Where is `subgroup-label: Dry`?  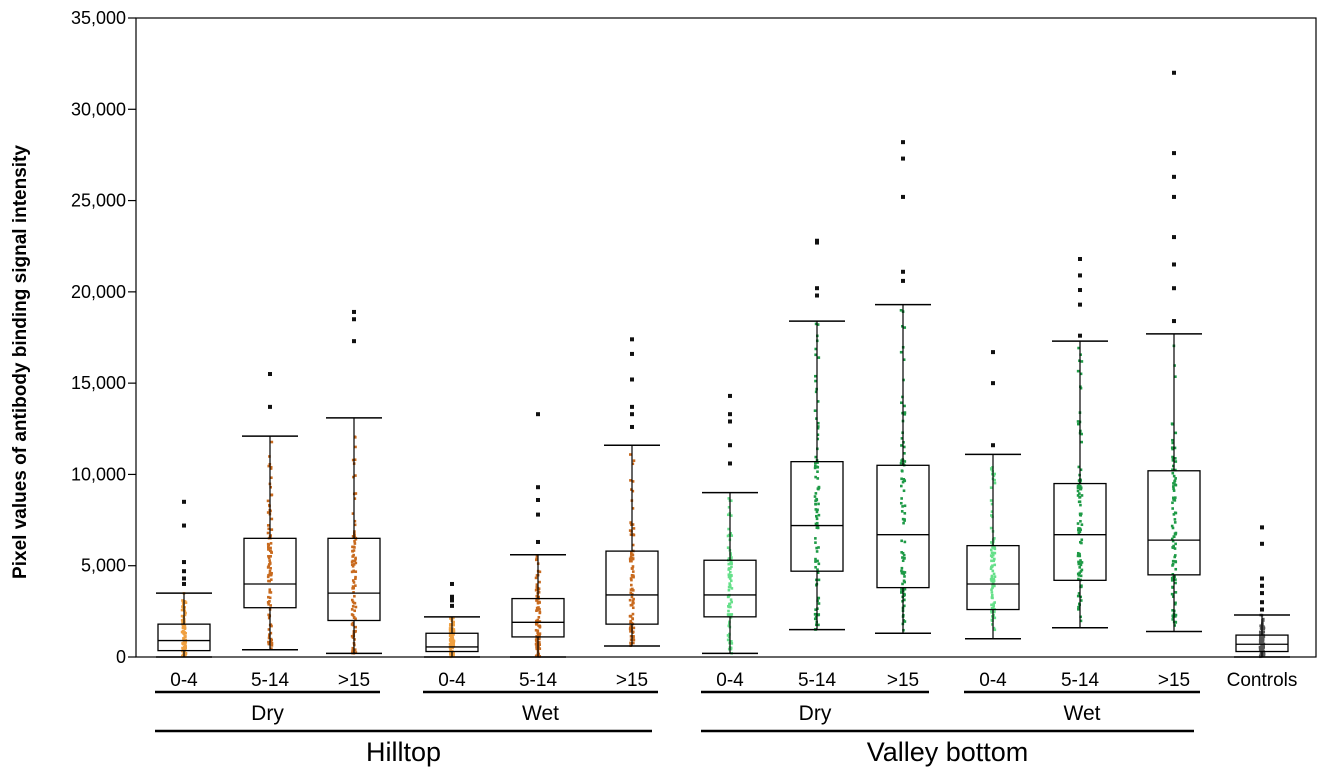 subgroup-label: Dry is located at coordinates (267, 713).